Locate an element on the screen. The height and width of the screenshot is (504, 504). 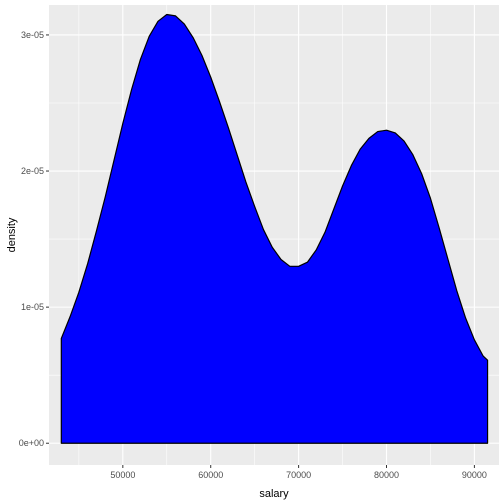
y-tick-label: 2e-05 is located at coordinates (32, 171).